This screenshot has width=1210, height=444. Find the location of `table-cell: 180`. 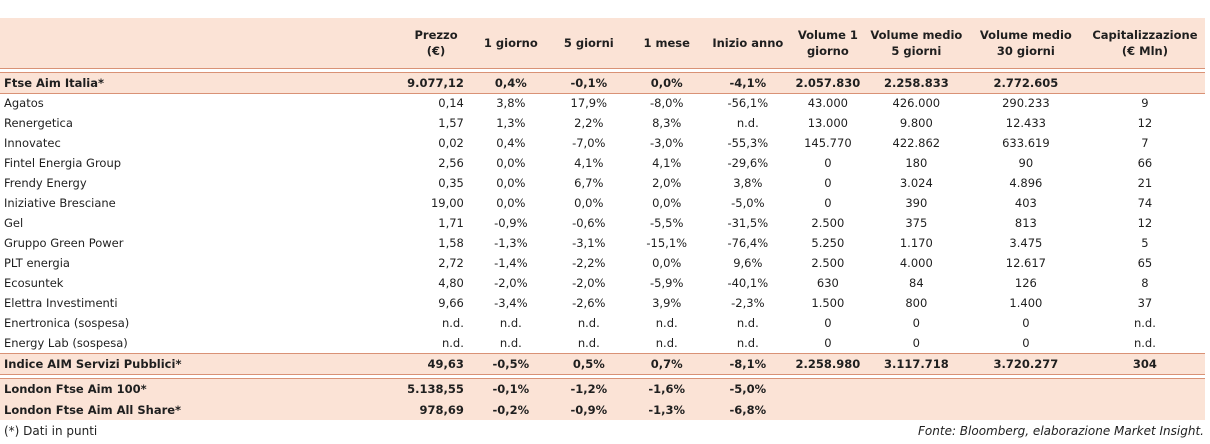

table-cell: 180 is located at coordinates (916, 163).